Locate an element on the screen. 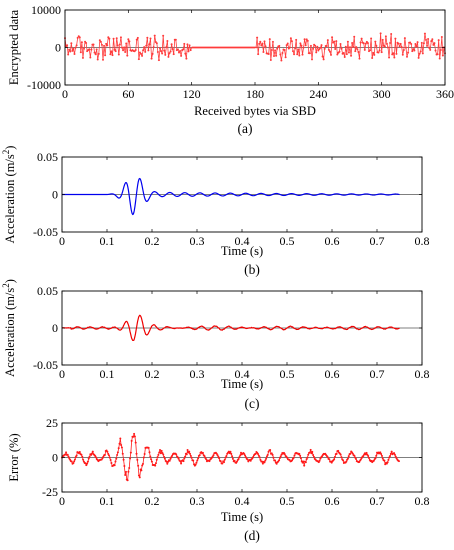 The height and width of the screenshot is (550, 454). y-tick-label: 0 is located at coordinates (55, 195).